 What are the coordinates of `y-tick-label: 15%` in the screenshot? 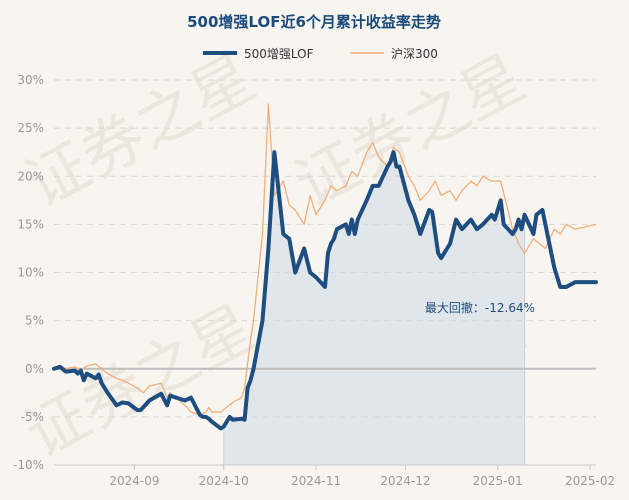 It's located at (30, 224).